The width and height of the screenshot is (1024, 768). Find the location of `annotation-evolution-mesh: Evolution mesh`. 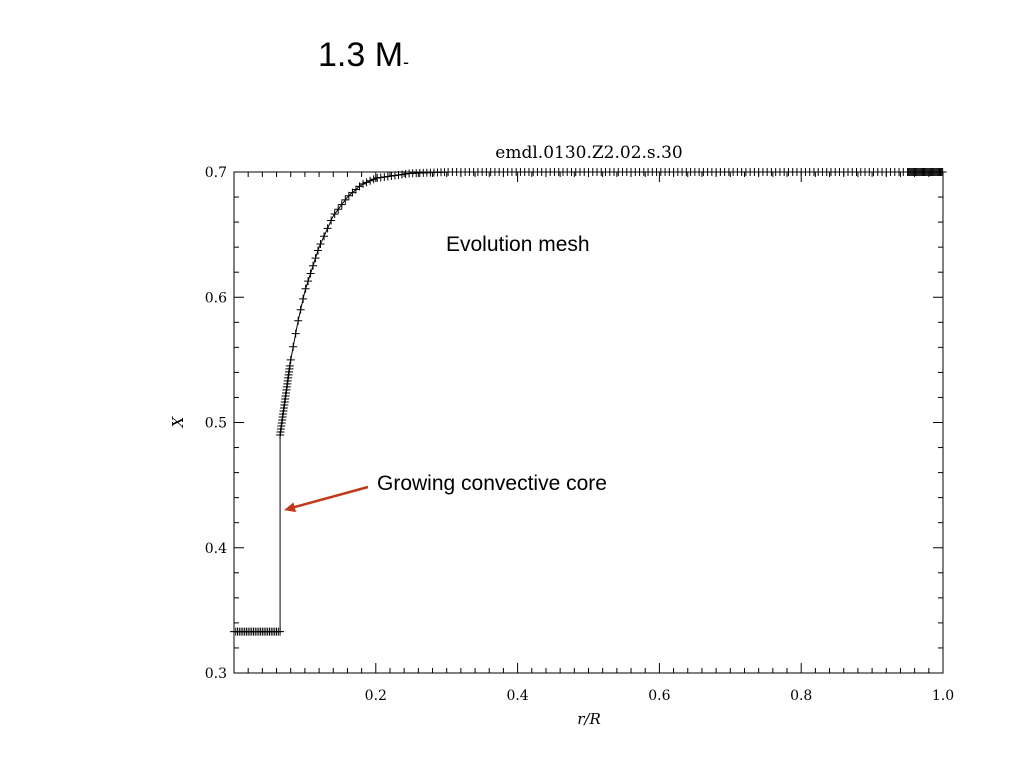

annotation-evolution-mesh: Evolution mesh is located at coordinates (518, 244).